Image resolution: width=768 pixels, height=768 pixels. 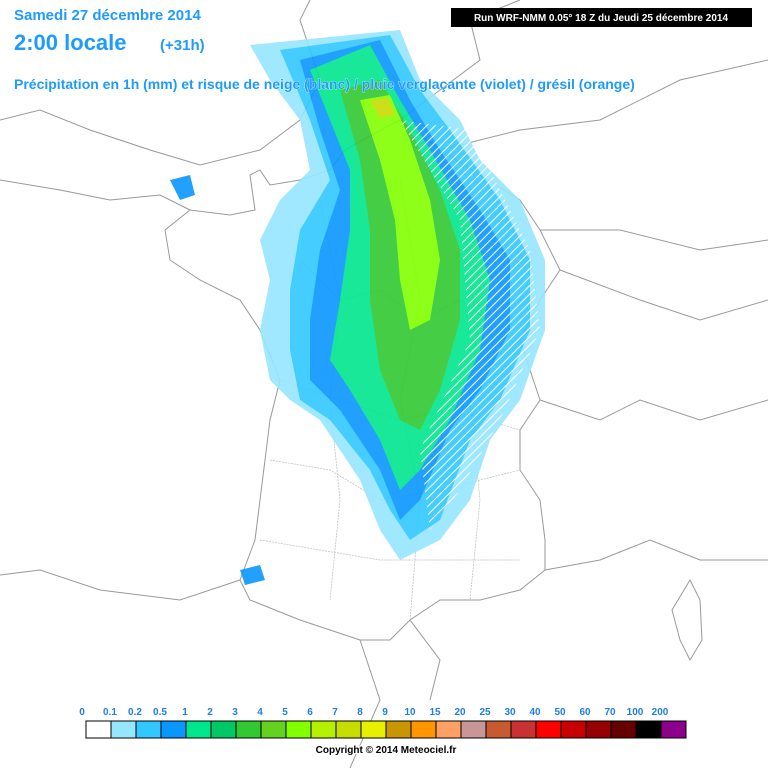 I want to click on legend-label: 25, so click(x=485, y=712).